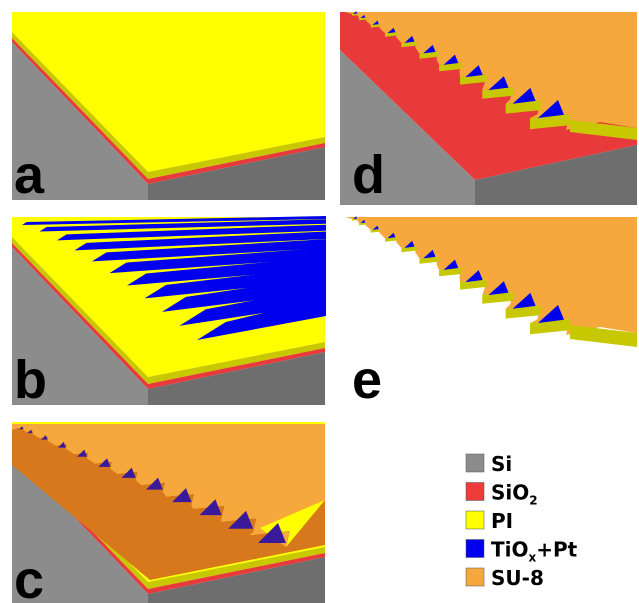  Describe the element at coordinates (533, 558) in the screenshot. I see `legend-subscript: x` at that location.